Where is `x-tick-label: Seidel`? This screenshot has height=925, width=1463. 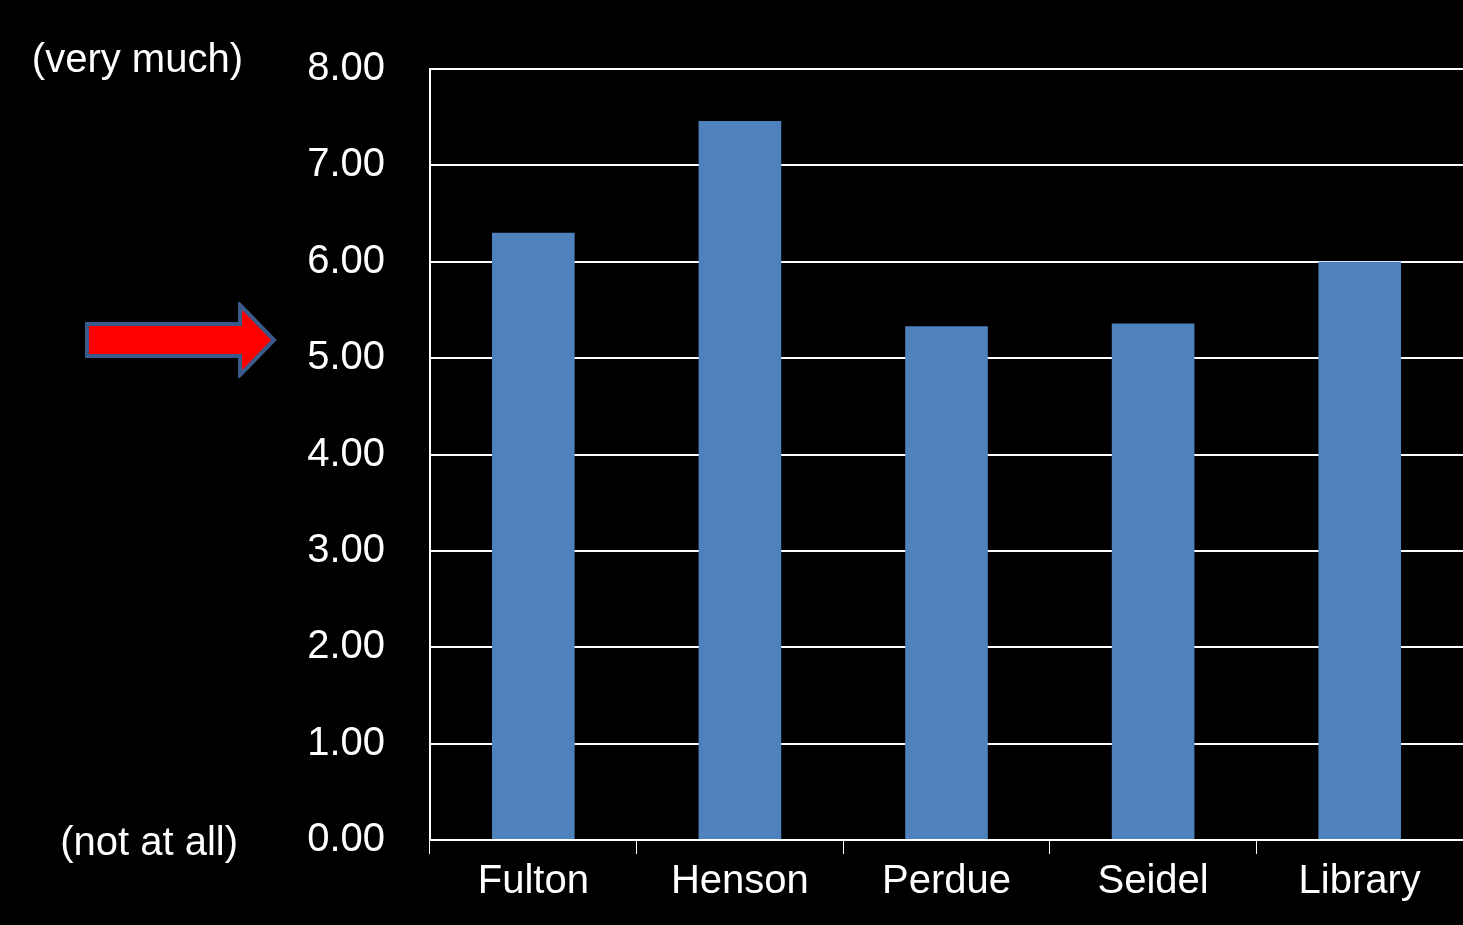
x-tick-label: Seidel is located at coordinates (1153, 879).